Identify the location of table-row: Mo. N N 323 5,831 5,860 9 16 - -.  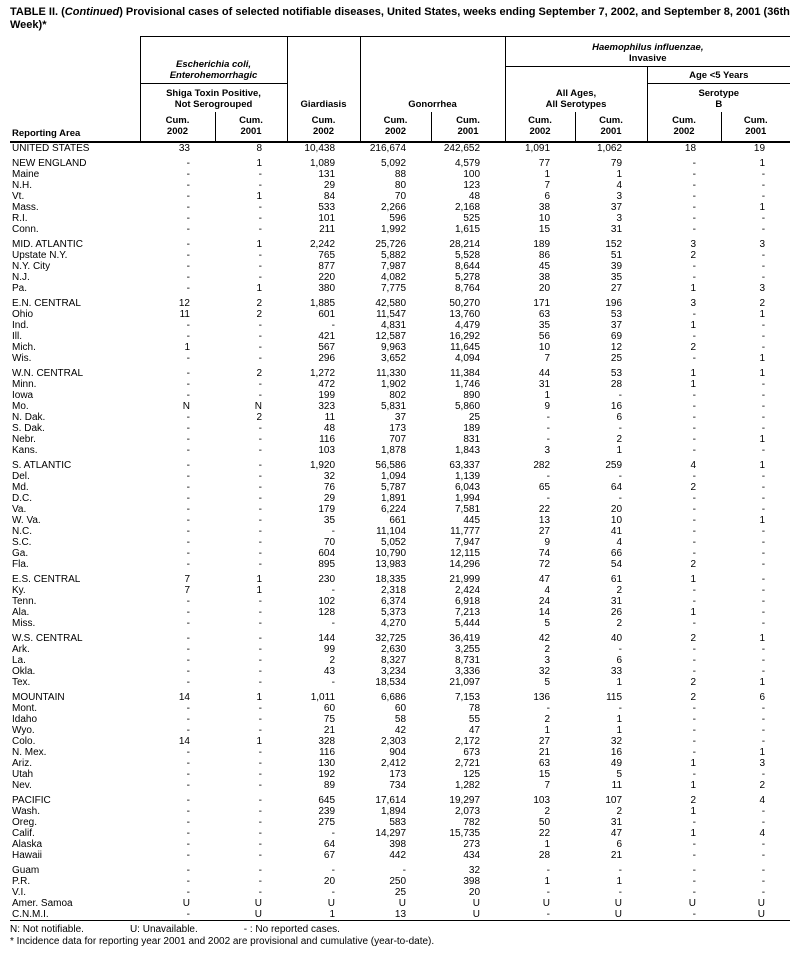
(400, 406).